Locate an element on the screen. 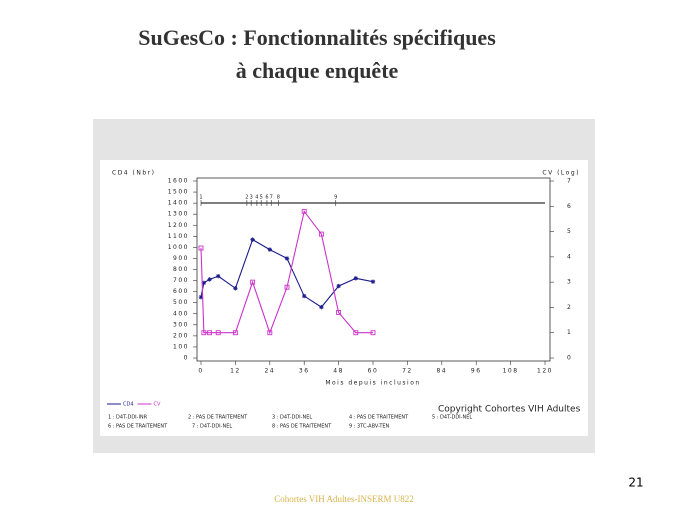  y-tick-label: 0 is located at coordinates (186, 358).